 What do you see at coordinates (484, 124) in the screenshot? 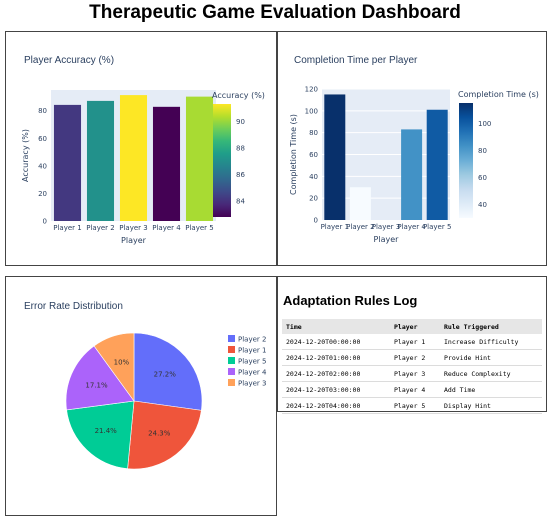
I see `colorbar-tick-label: 100` at bounding box center [484, 124].